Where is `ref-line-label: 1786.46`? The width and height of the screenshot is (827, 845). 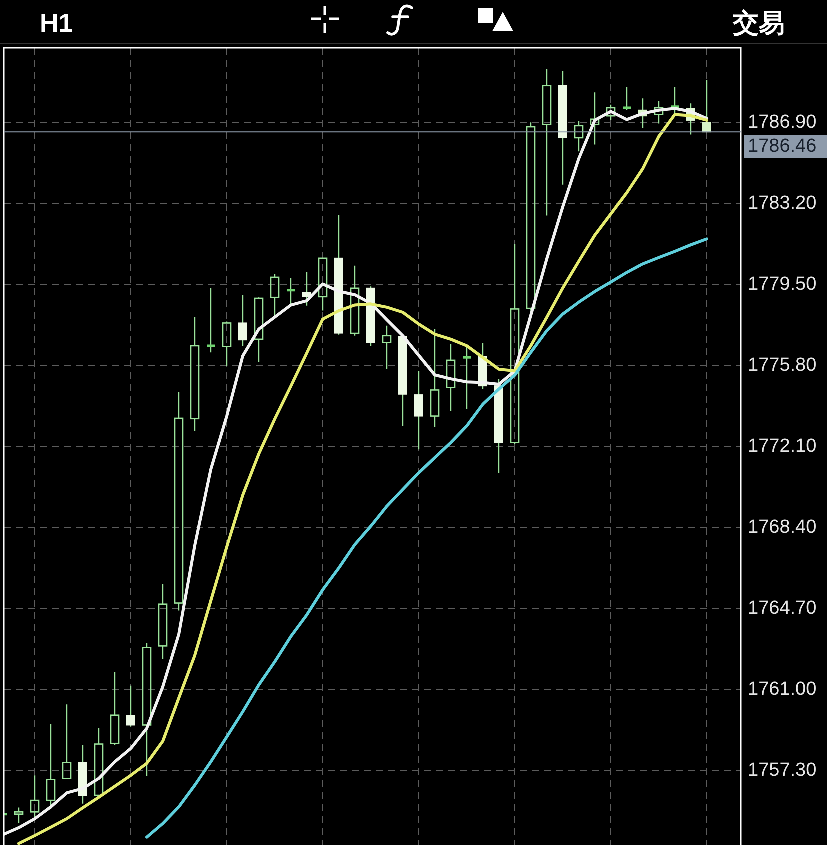
ref-line-label: 1786.46 is located at coordinates (782, 147).